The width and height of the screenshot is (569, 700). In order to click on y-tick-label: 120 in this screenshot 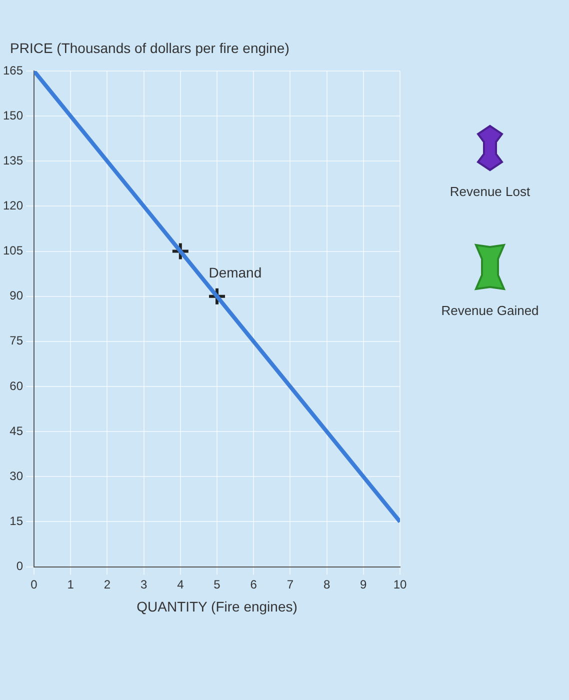, I will do `click(13, 205)`.